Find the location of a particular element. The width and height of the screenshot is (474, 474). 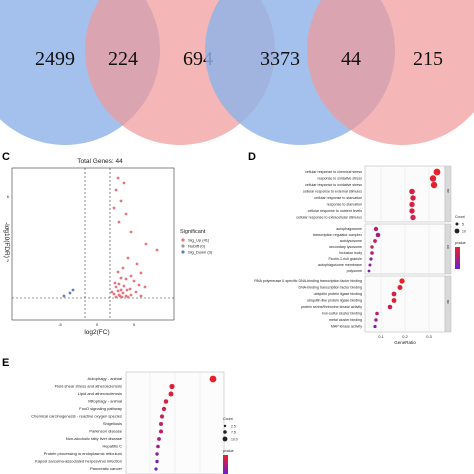

volcano-title: Total Genes: 44 is located at coordinates (100, 161).